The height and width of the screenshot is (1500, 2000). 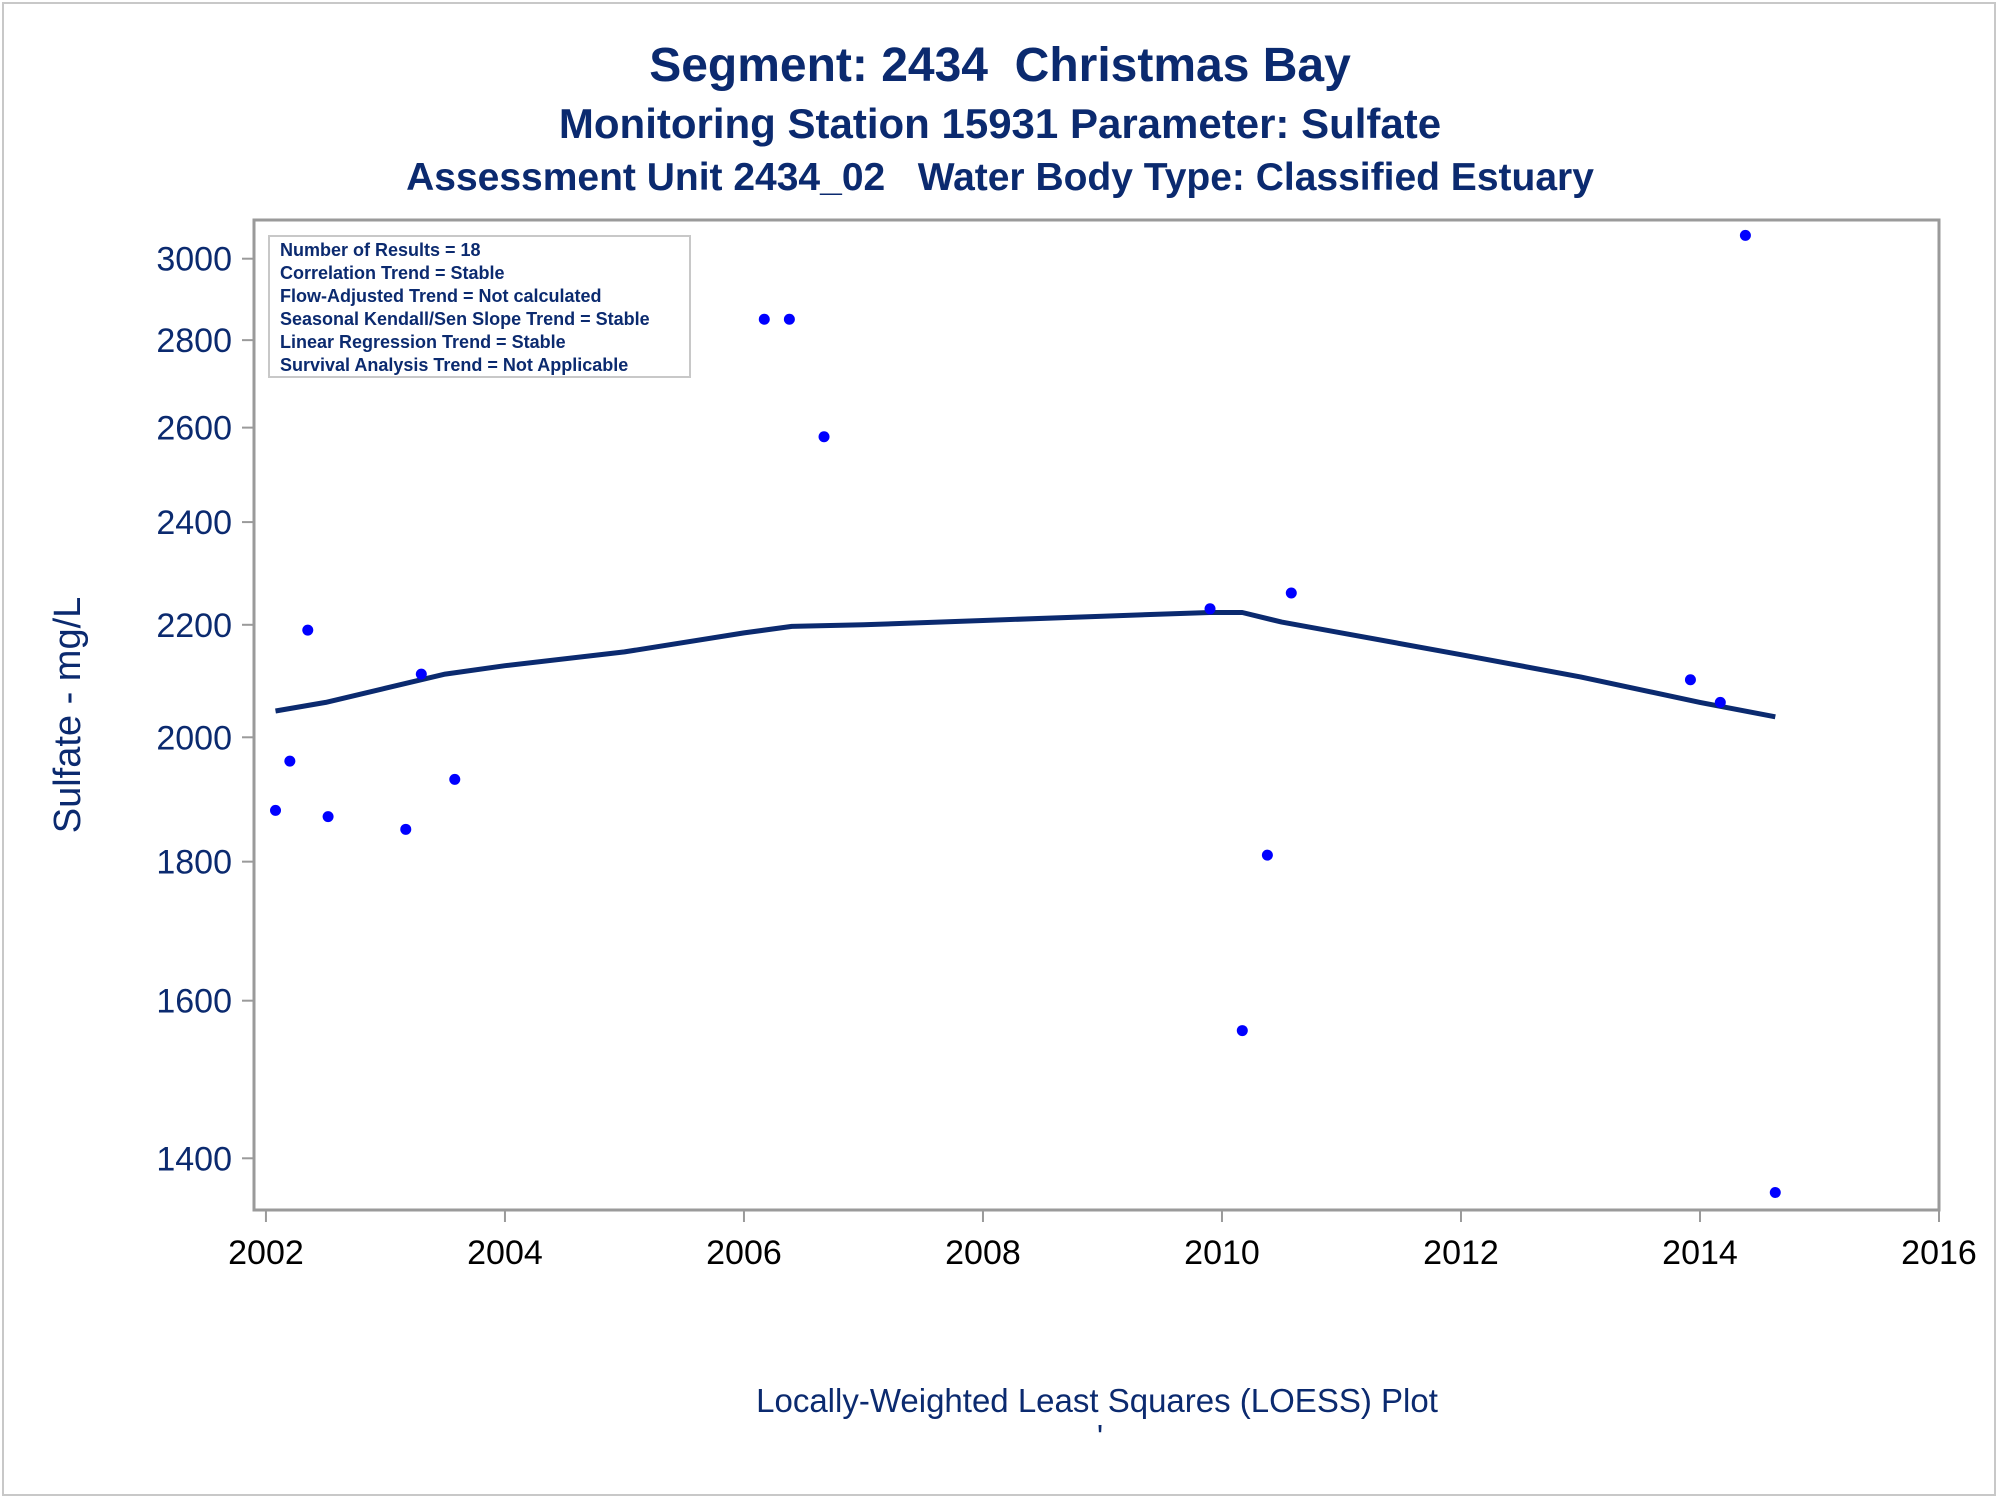 What do you see at coordinates (441, 296) in the screenshot?
I see `inset-line: Flow-Adjusted Trend = Not calculated` at bounding box center [441, 296].